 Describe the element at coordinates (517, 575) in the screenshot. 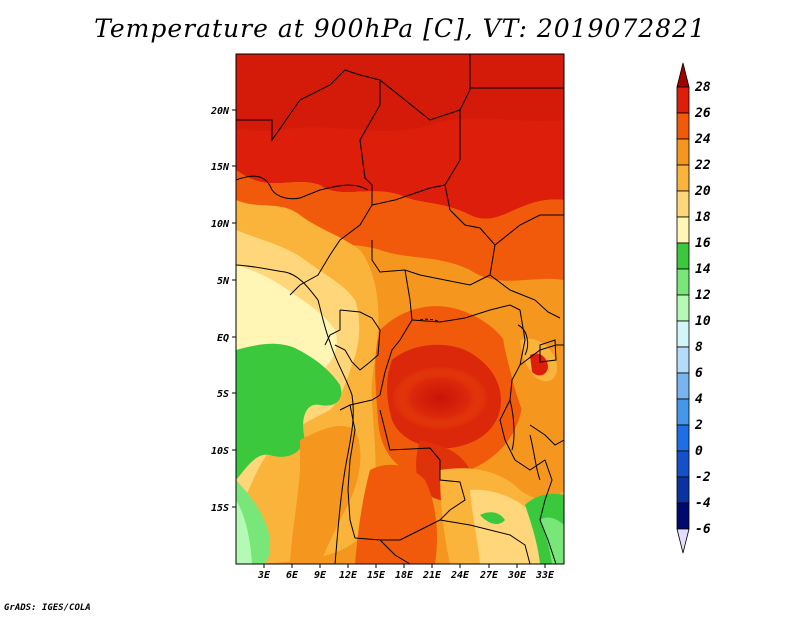

I see `lon-tick-label: 30E` at that location.